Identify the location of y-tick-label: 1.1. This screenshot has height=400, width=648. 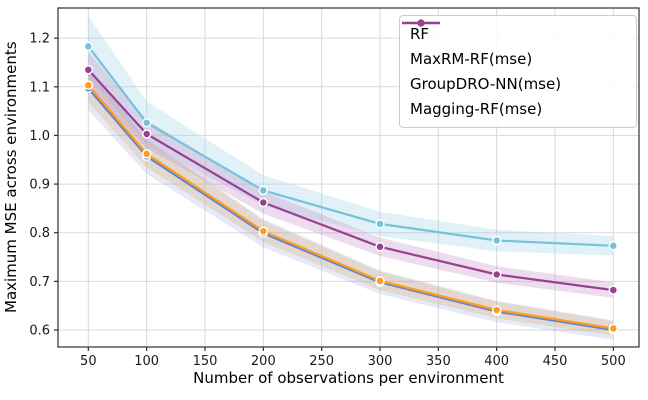
(39, 87).